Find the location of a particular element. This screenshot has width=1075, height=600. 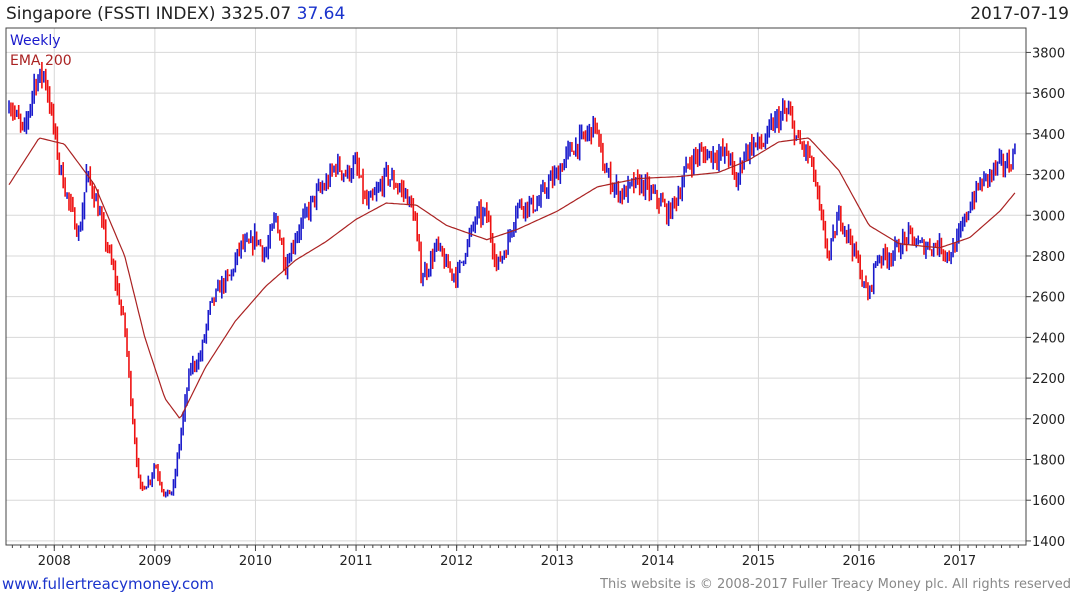

x-tick-label: 2012 is located at coordinates (456, 561).